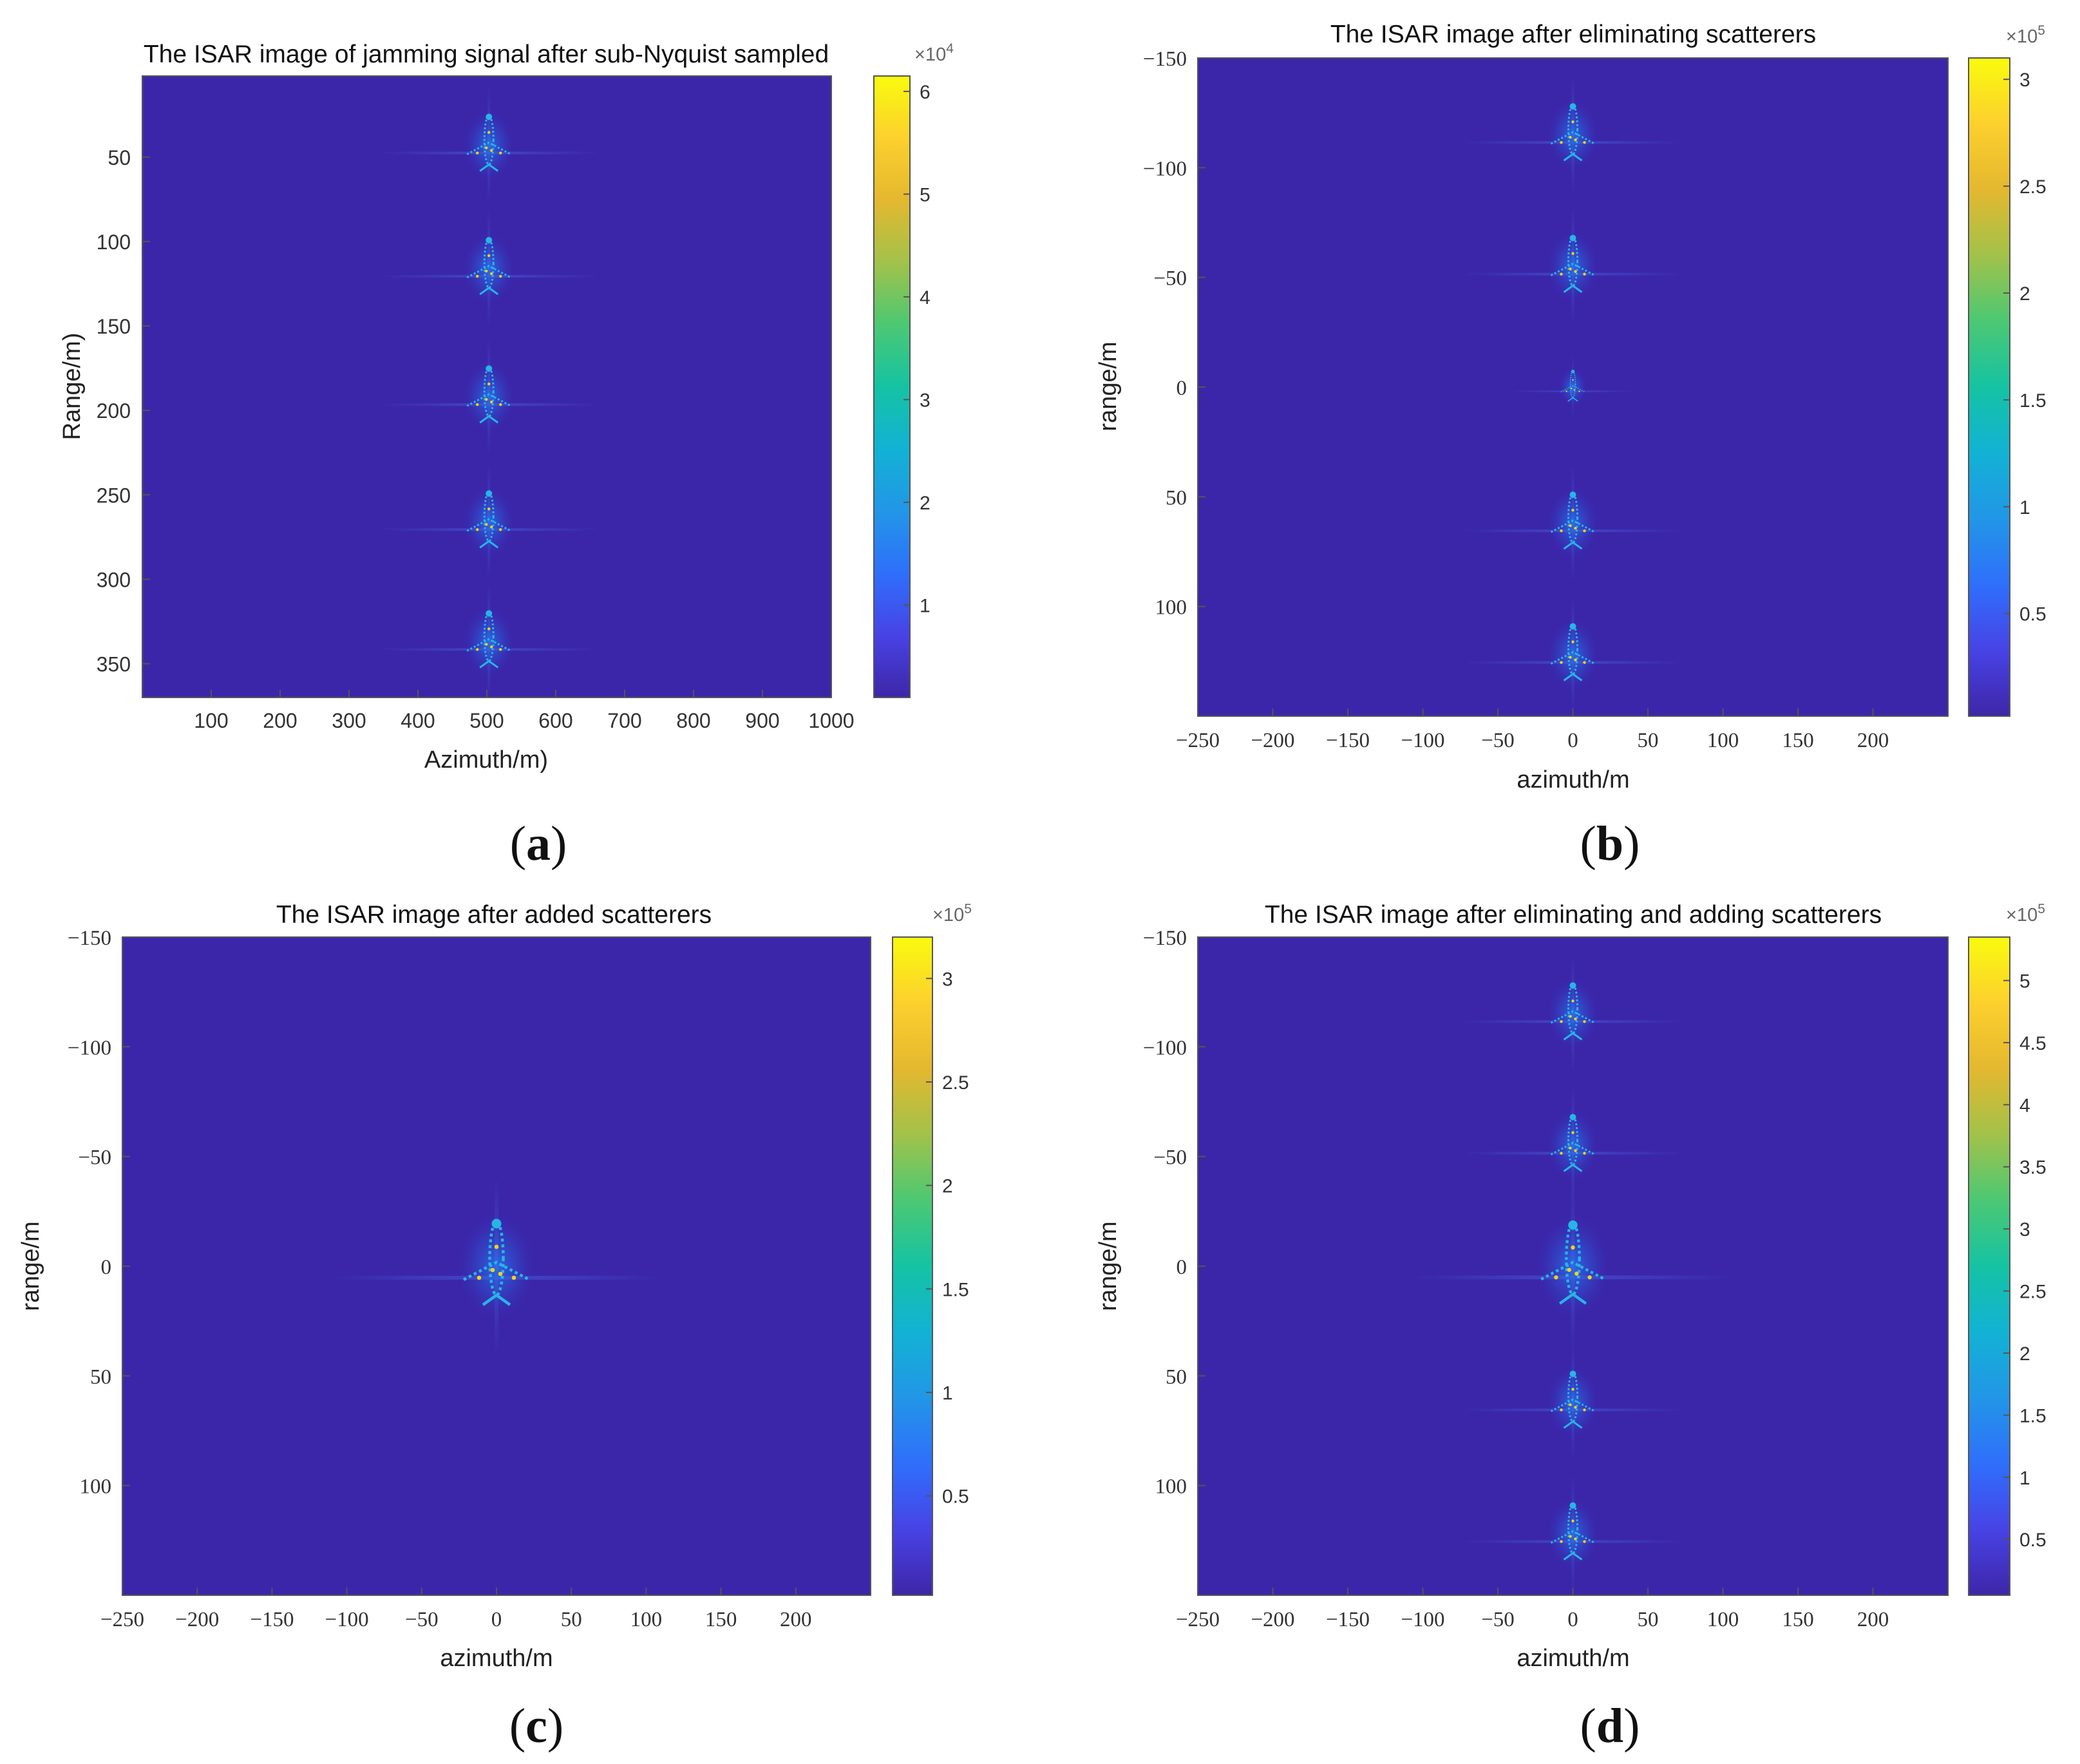  What do you see at coordinates (1648, 1620) in the screenshot?
I see `panel-d-xtick-label: 50` at bounding box center [1648, 1620].